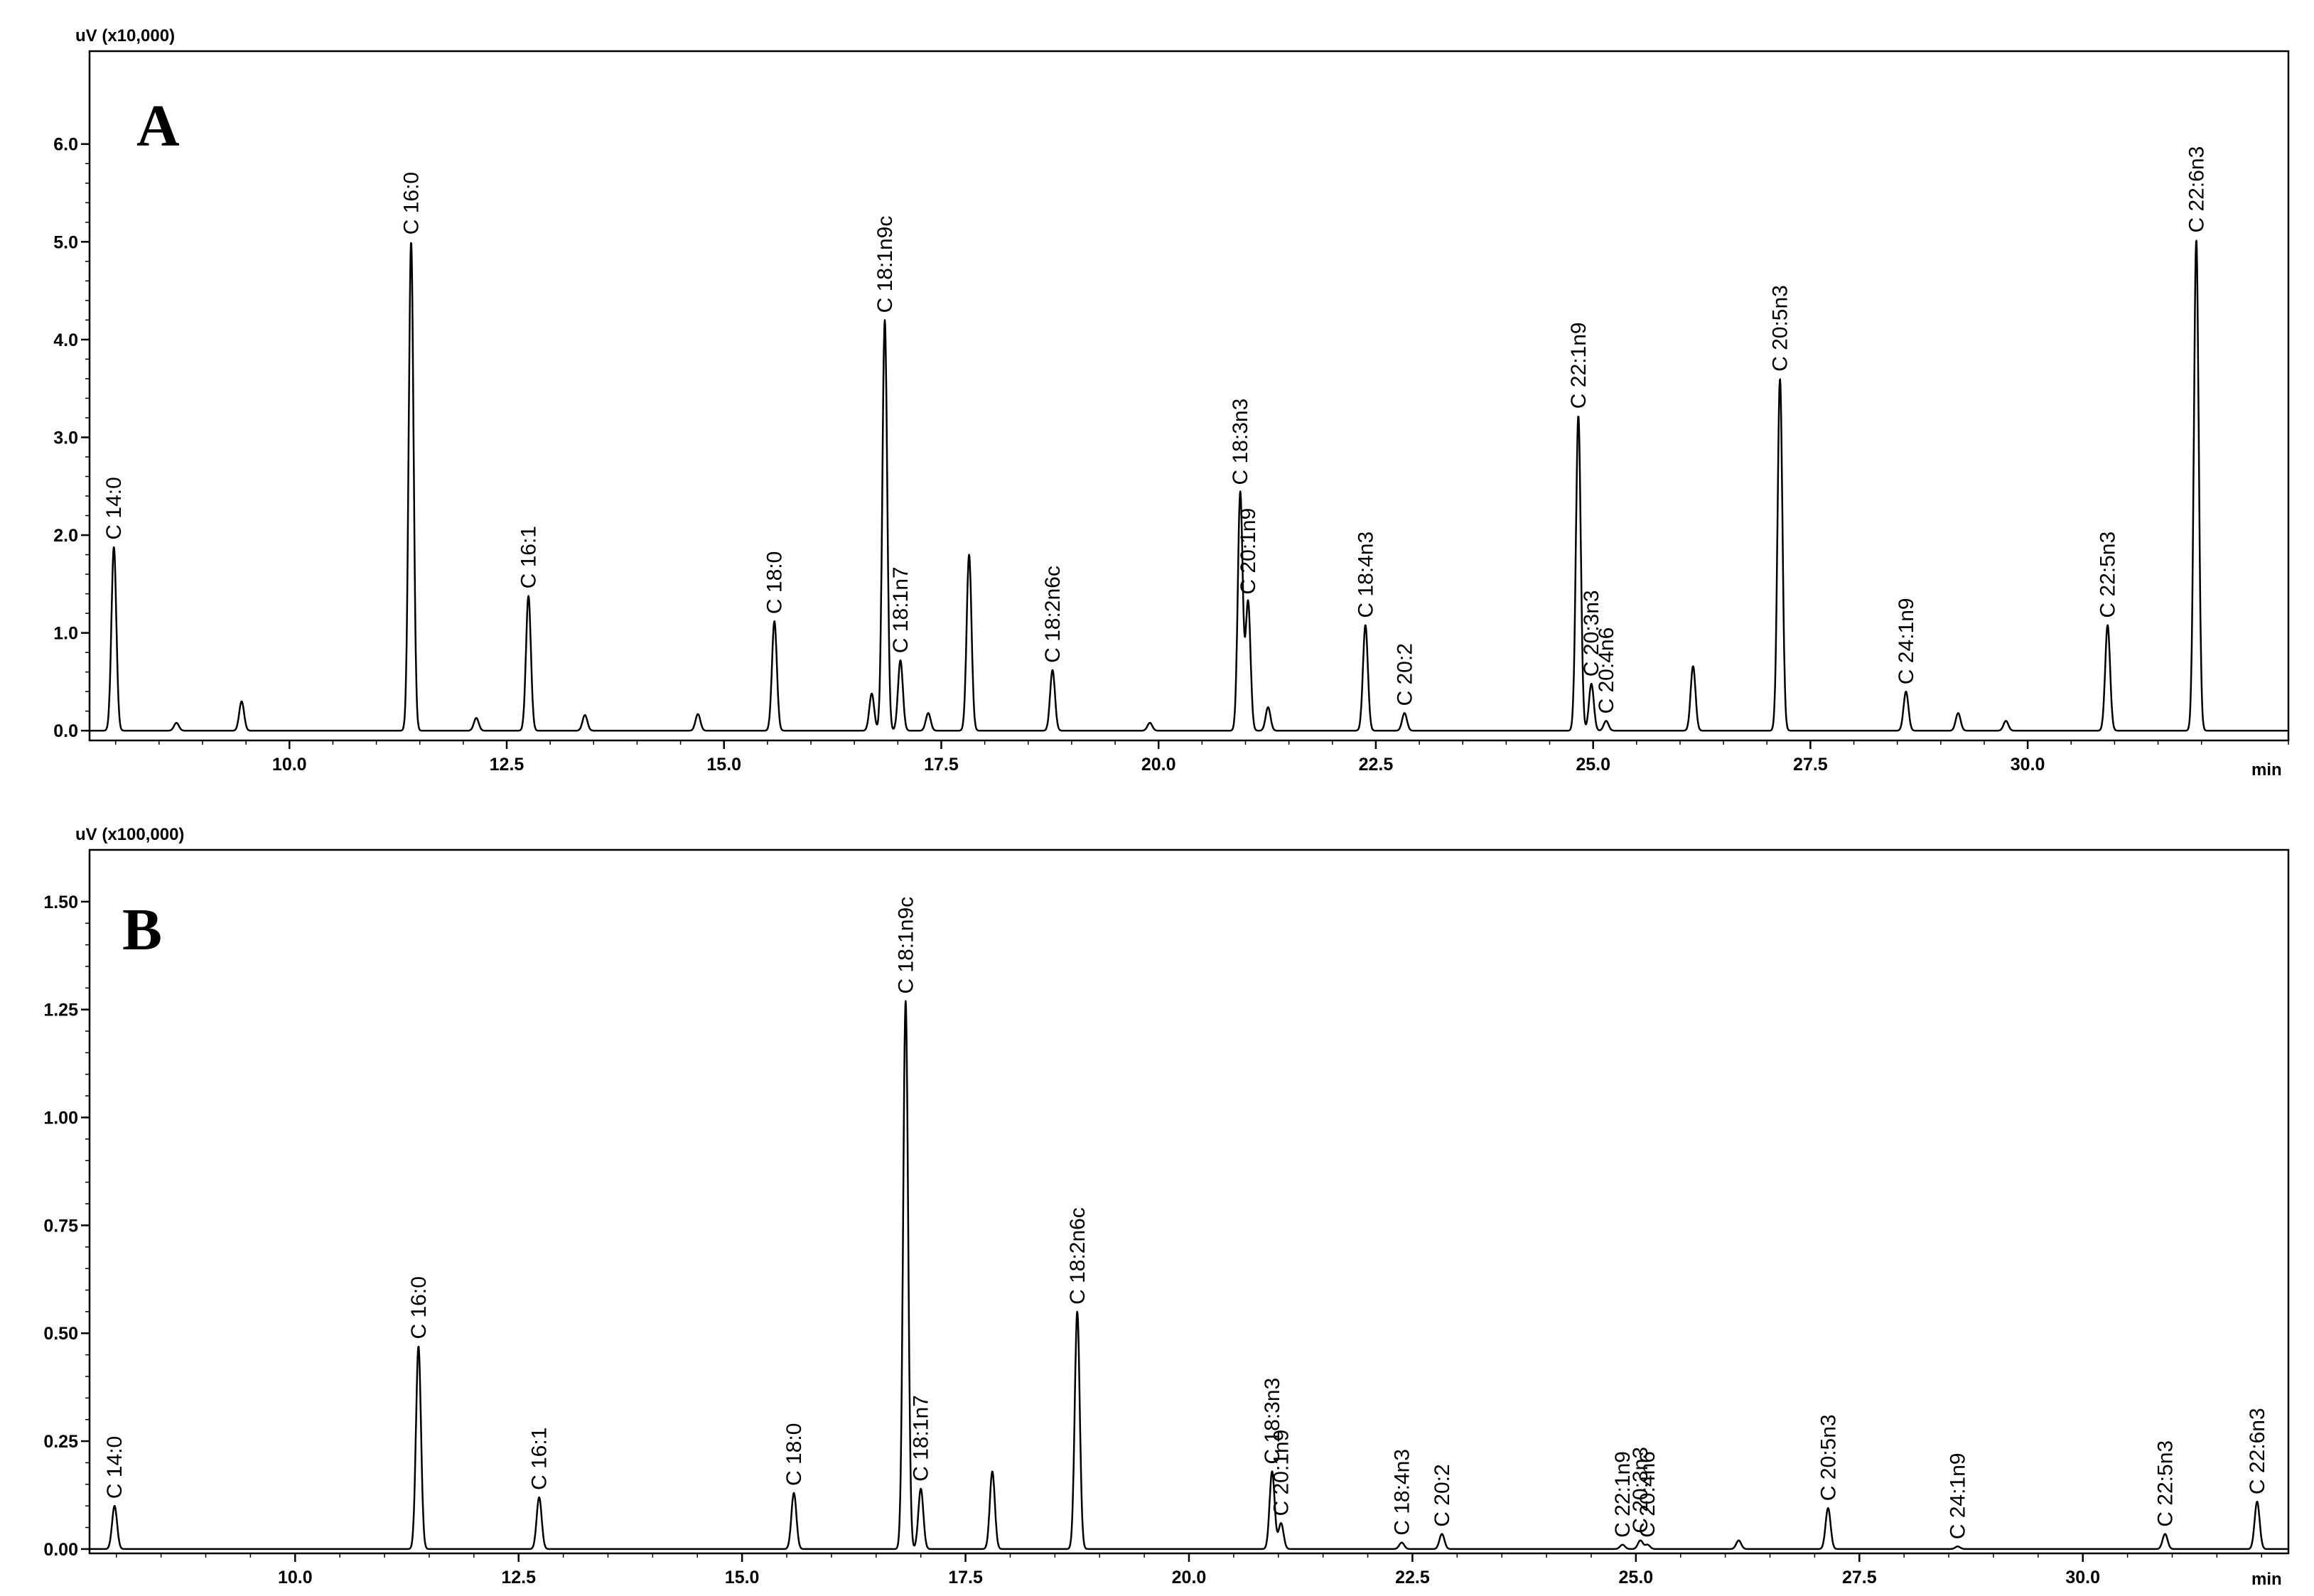 The height and width of the screenshot is (1596, 2314). I want to click on panel-letter-a: A, so click(158, 126).